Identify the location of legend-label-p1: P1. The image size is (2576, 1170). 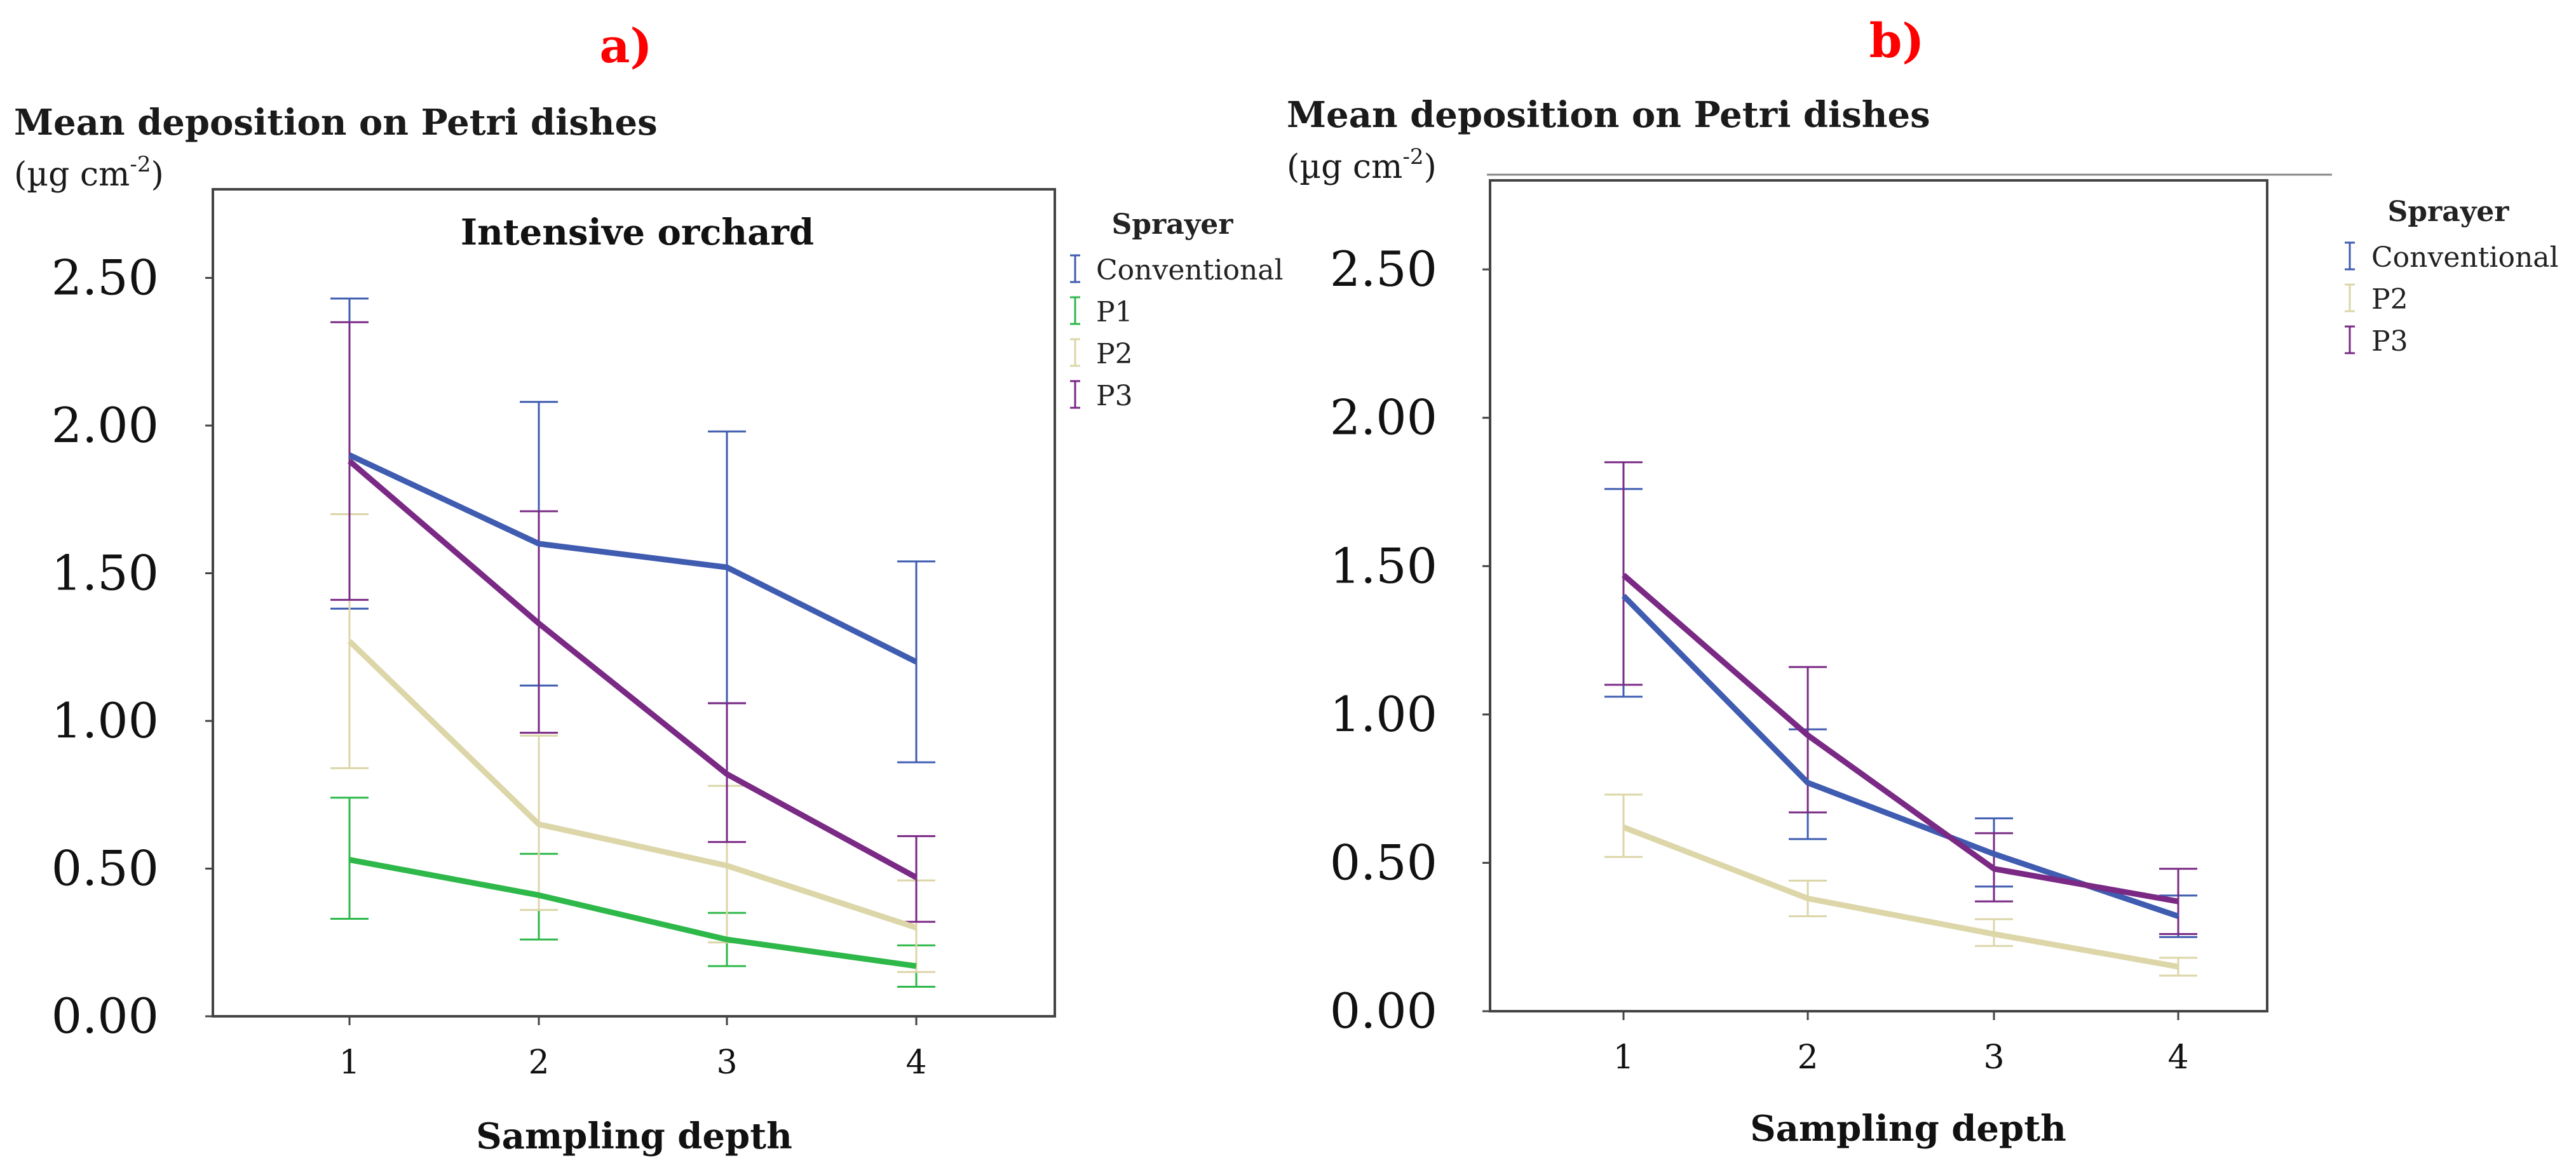
(1114, 312).